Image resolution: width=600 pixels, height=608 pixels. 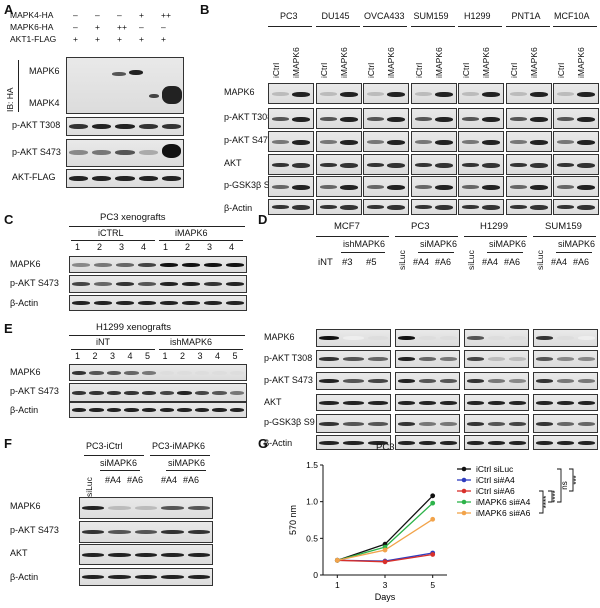 I want to click on row-label-0: MAPK4-HA, so click(x=32, y=15).